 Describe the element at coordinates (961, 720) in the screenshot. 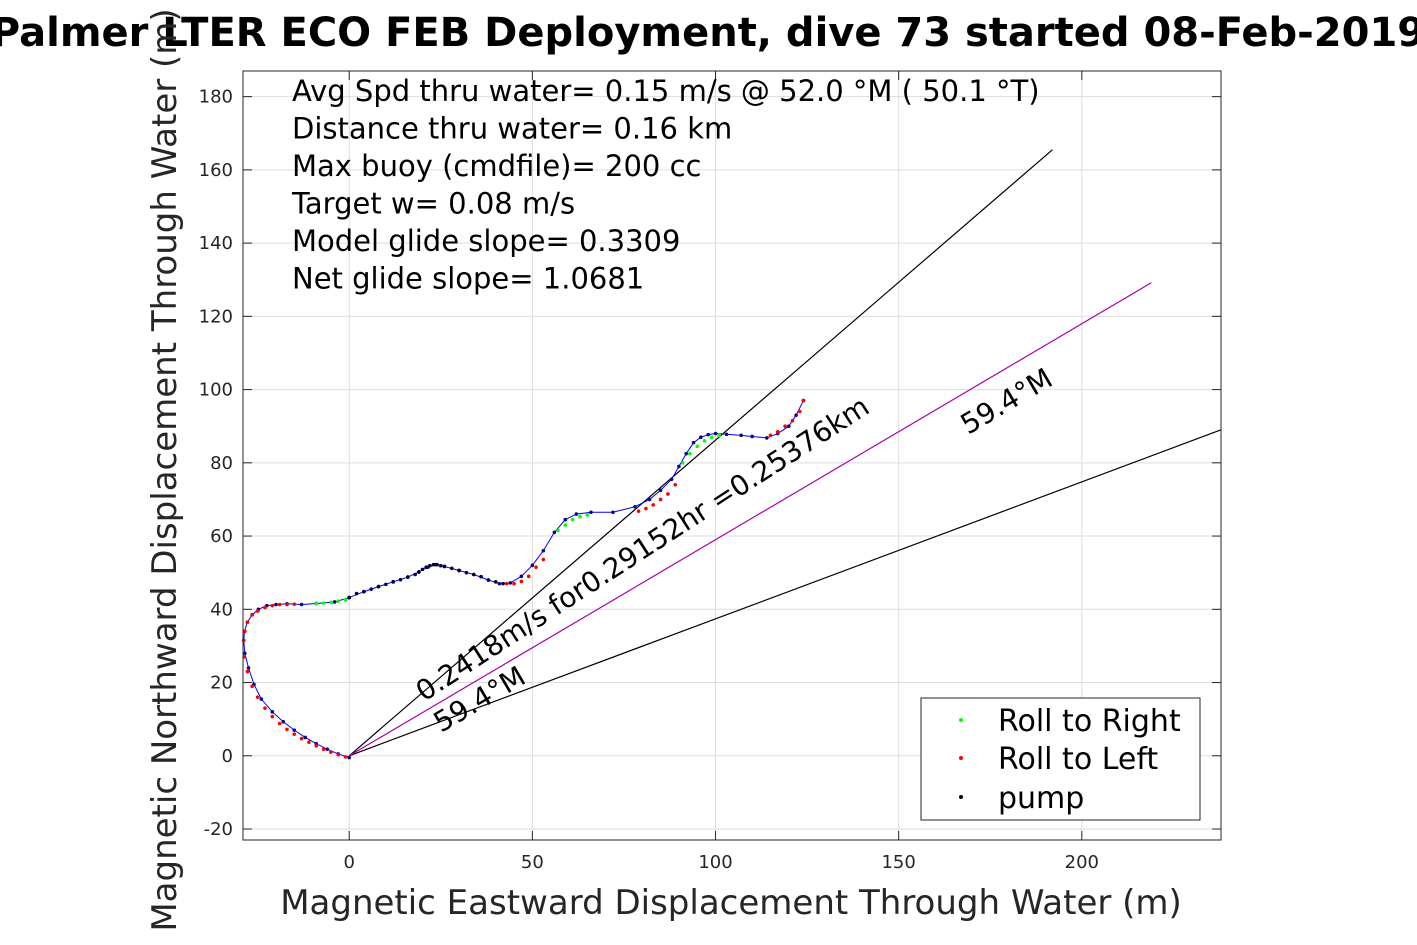

I see `legend-marker-roll-right` at that location.